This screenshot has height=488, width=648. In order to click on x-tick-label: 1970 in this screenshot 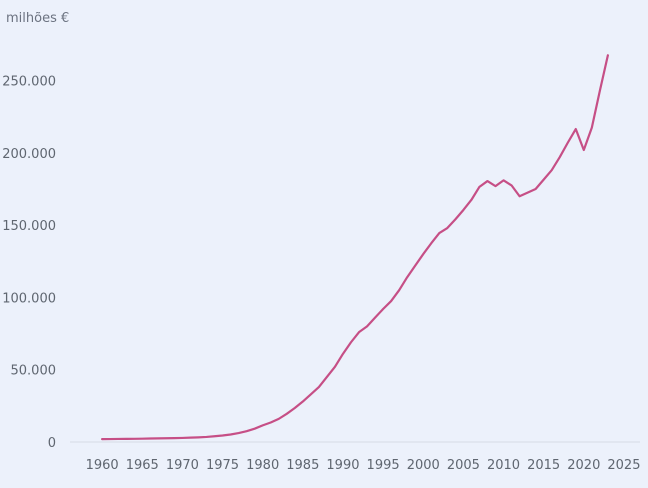, I will do `click(182, 465)`.